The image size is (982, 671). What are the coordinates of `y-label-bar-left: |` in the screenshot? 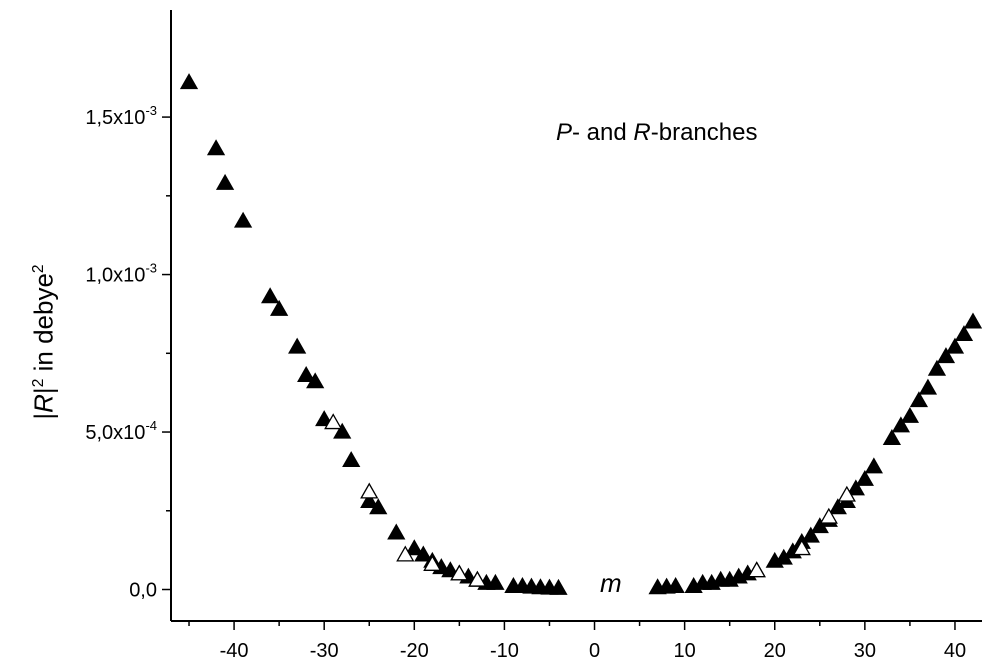 It's located at (43, 416).